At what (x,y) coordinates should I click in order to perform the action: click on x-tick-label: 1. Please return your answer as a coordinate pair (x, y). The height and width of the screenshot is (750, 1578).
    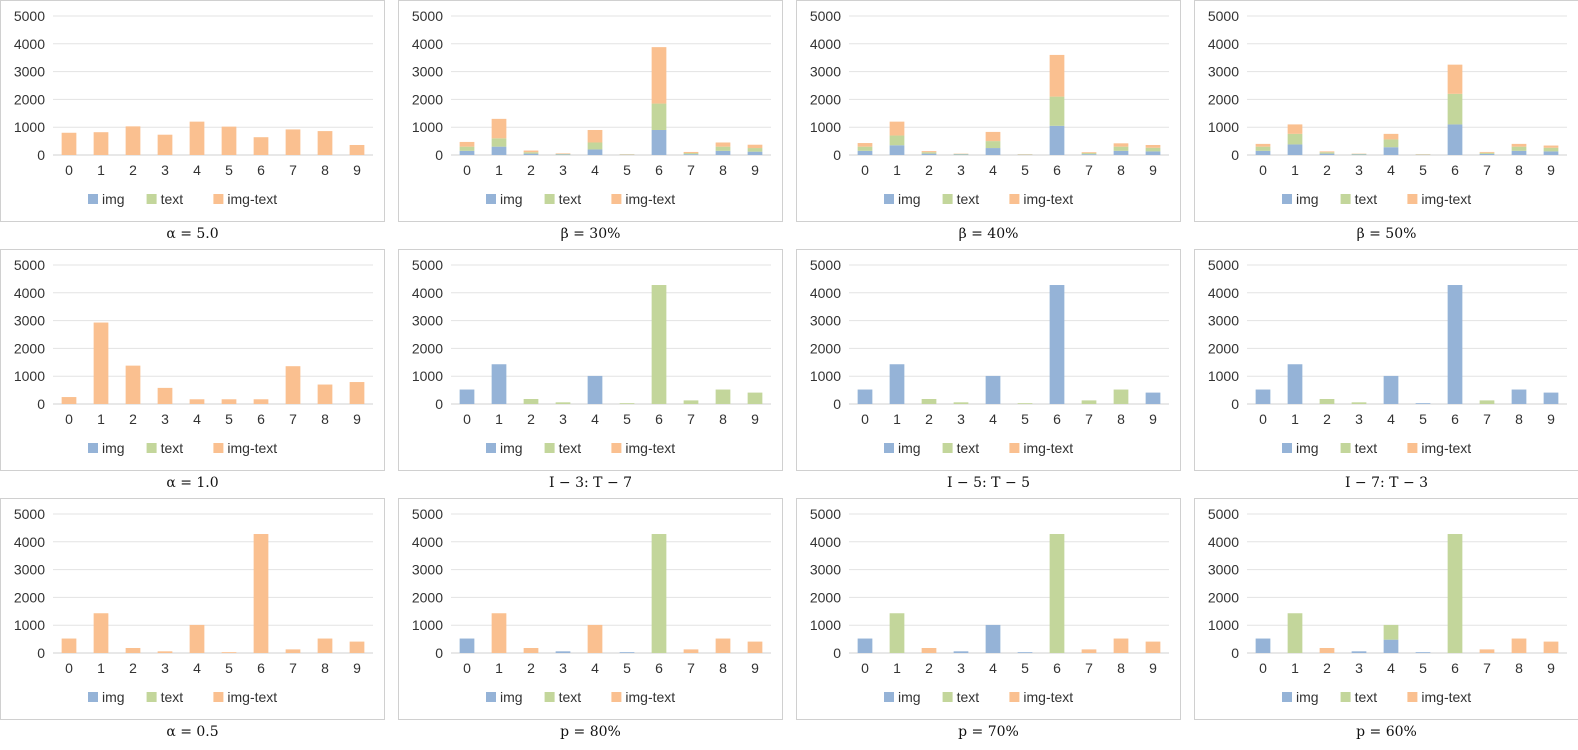
    Looking at the image, I should click on (499, 170).